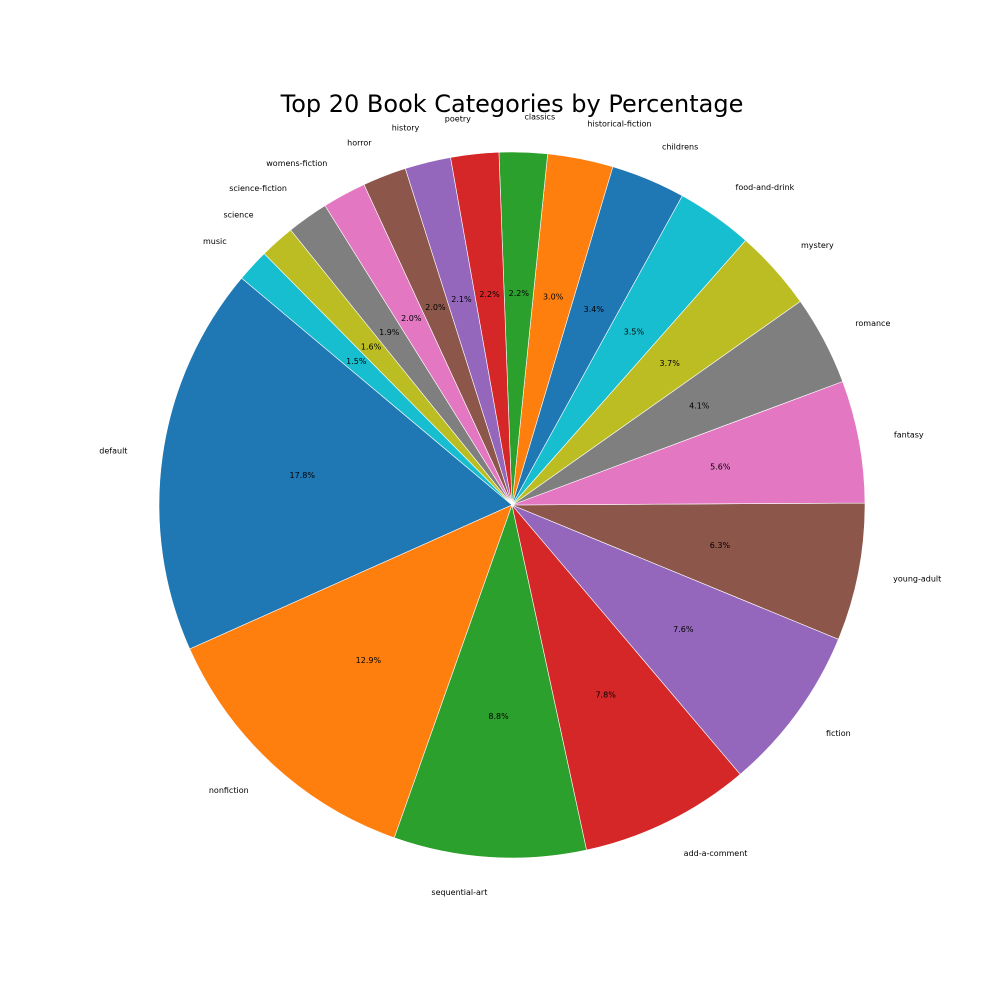  Describe the element at coordinates (229, 790) in the screenshot. I see `slice-label-nonfiction: nonfiction` at that location.